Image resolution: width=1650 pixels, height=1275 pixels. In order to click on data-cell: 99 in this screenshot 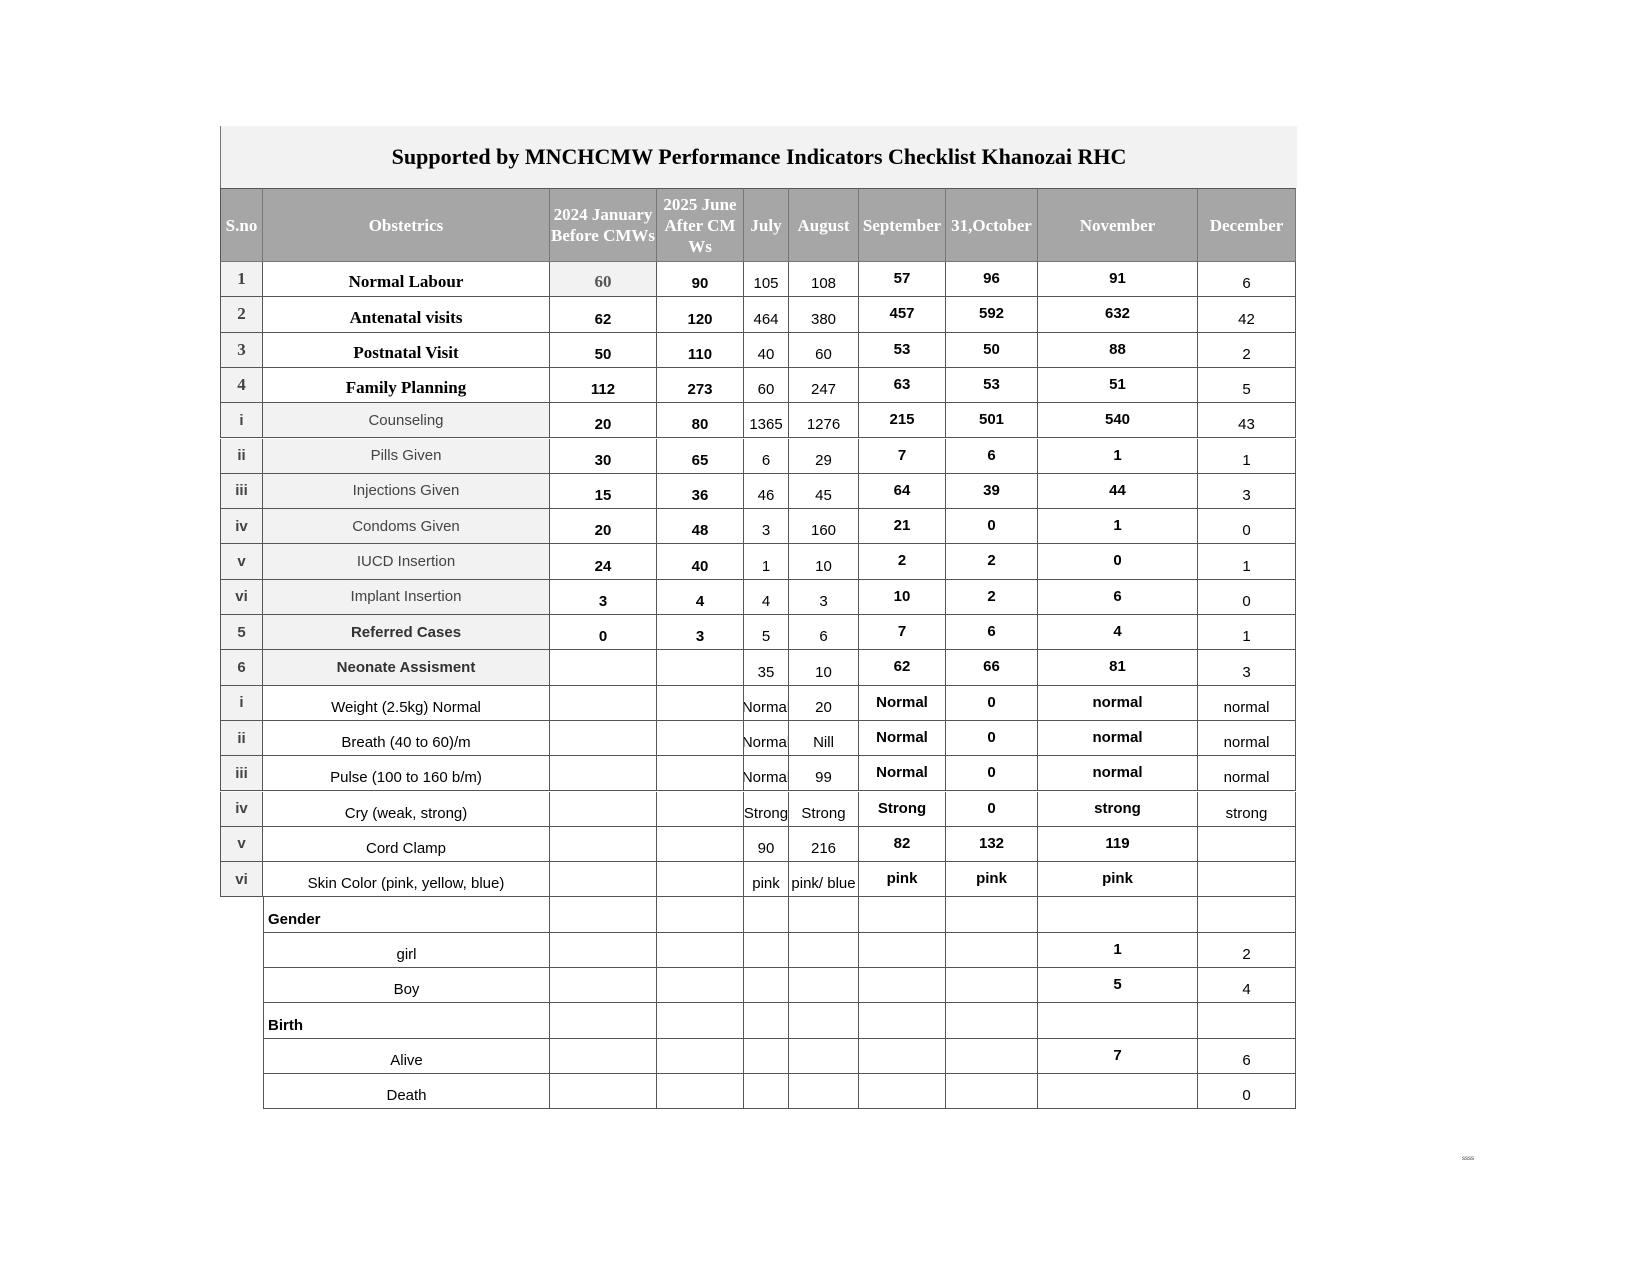, I will do `click(824, 774)`.